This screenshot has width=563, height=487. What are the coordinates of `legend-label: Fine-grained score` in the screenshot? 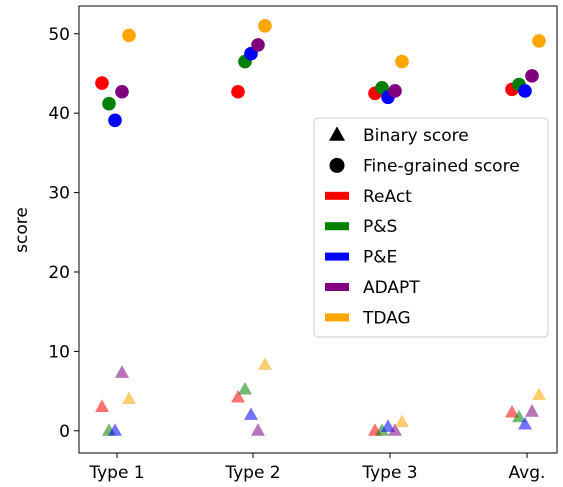 It's located at (441, 166).